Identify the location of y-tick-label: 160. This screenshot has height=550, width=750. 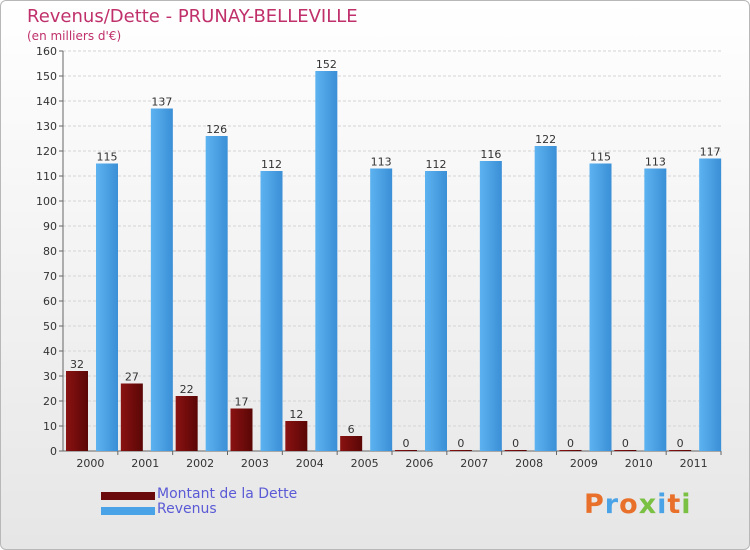
(46, 51).